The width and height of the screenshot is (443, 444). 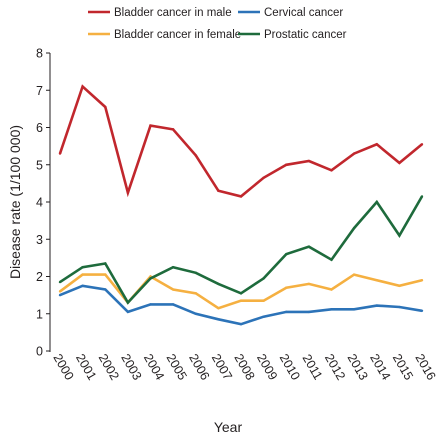 I want to click on legend-item: Cervical cancer, so click(x=290, y=13).